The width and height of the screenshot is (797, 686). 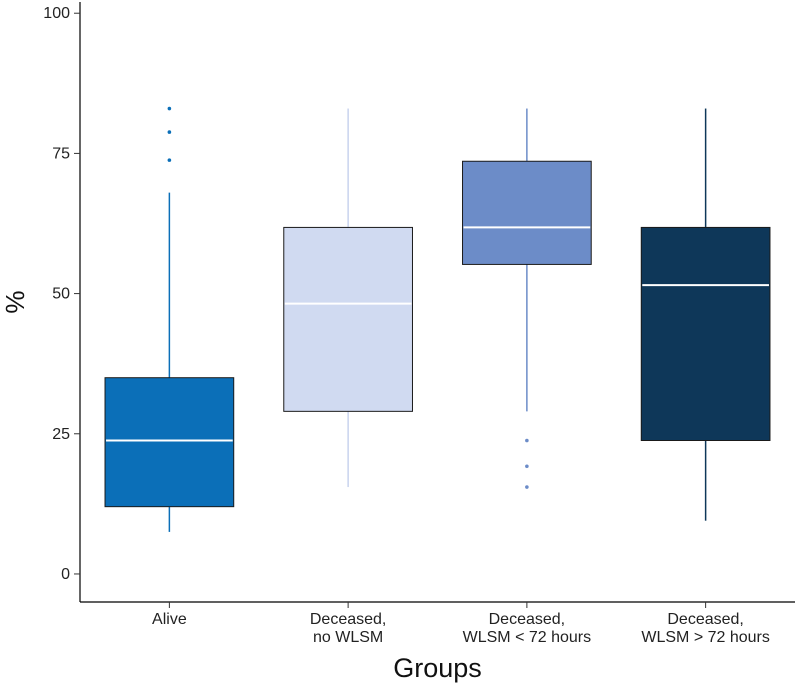 What do you see at coordinates (61, 153) in the screenshot?
I see `y-tick-label: 75` at bounding box center [61, 153].